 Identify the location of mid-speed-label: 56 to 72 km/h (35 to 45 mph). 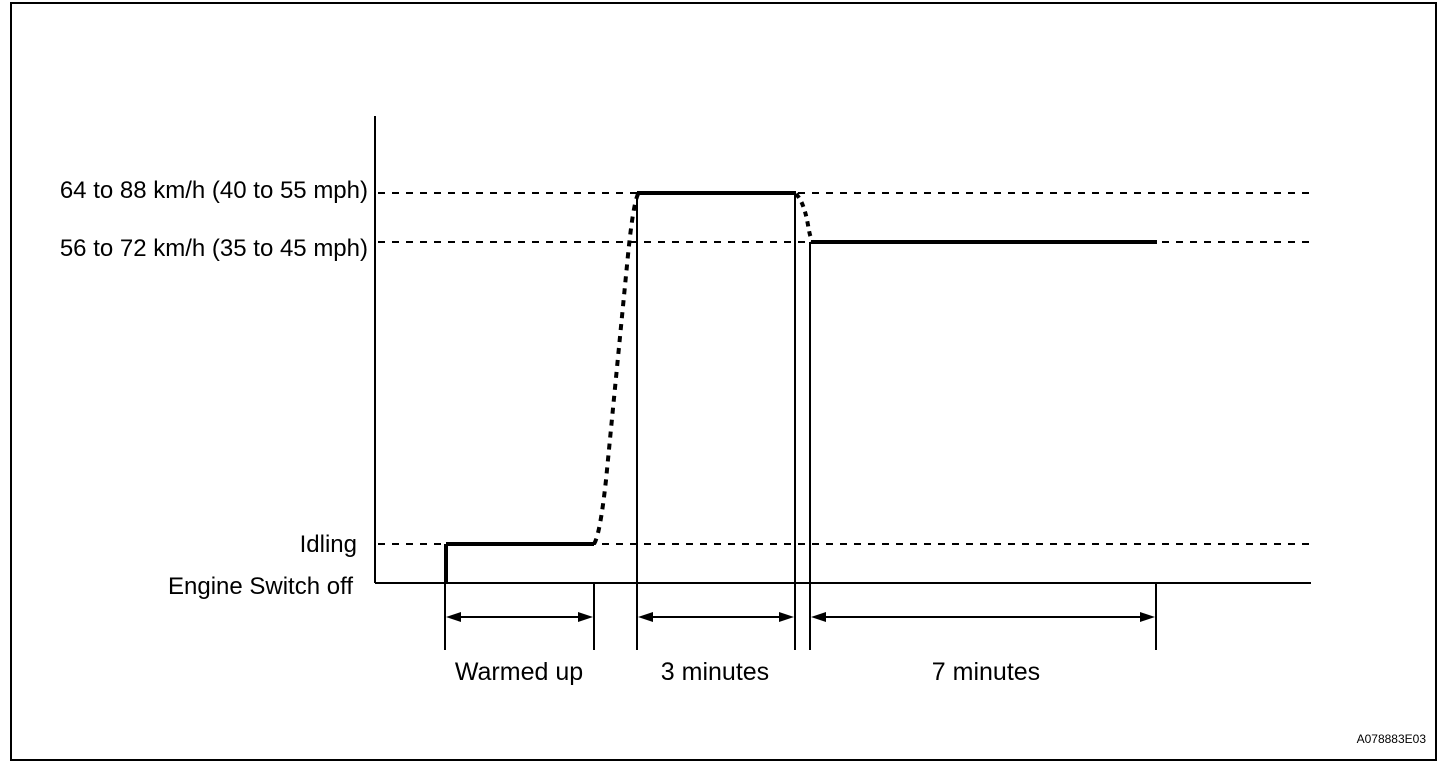
(214, 248).